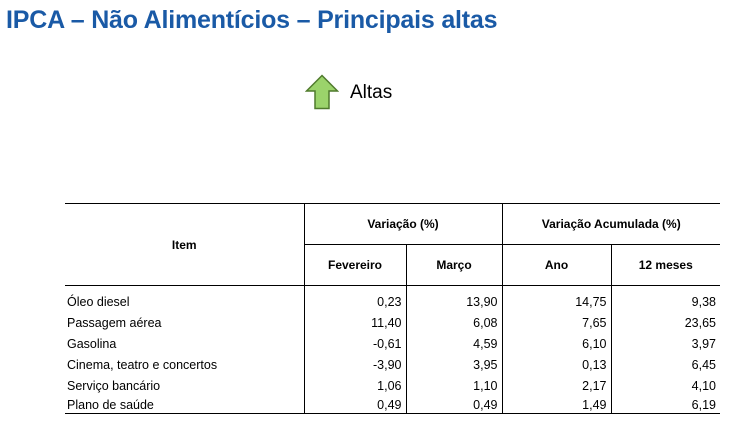 The width and height of the screenshot is (739, 437). I want to click on doze-meses-cell: 23,65, so click(700, 322).